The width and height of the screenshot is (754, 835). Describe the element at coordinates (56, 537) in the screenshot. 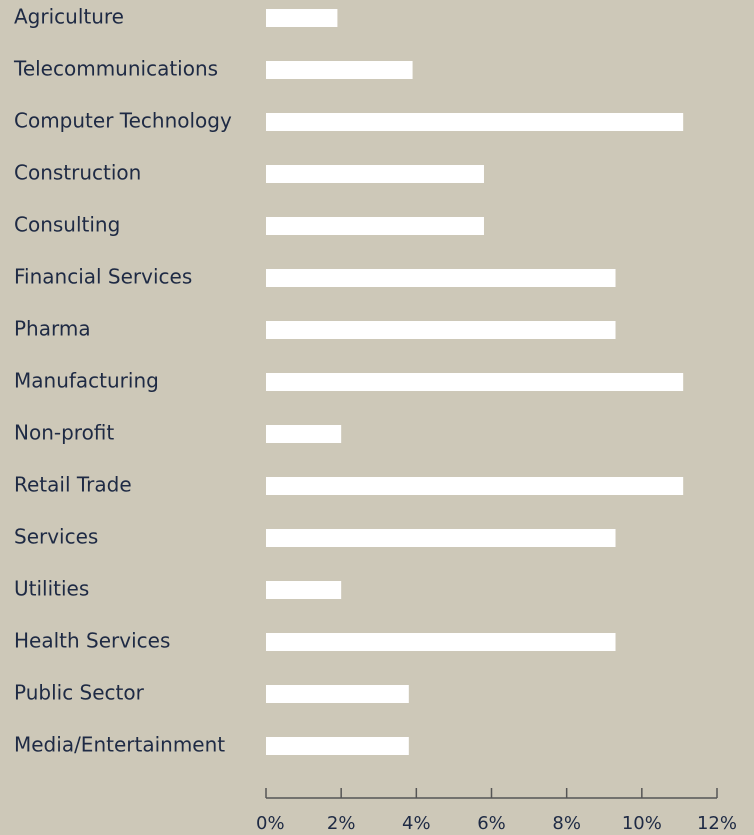

I see `category-label: Services` at that location.